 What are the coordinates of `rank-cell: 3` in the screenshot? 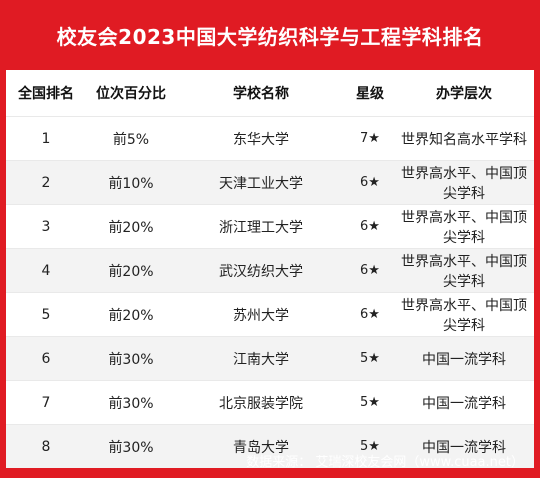 It's located at (46, 226).